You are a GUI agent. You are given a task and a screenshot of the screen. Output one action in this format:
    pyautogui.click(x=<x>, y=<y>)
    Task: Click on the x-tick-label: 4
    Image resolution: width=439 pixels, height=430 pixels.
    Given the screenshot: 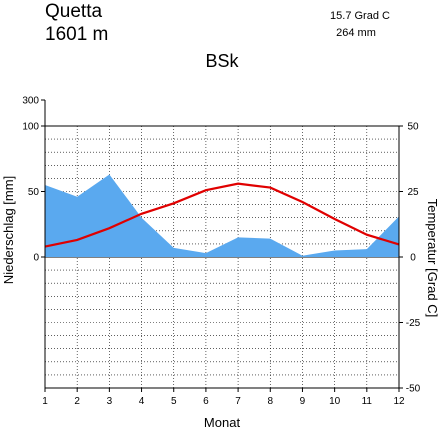 What is the action you would take?
    pyautogui.click(x=142, y=401)
    